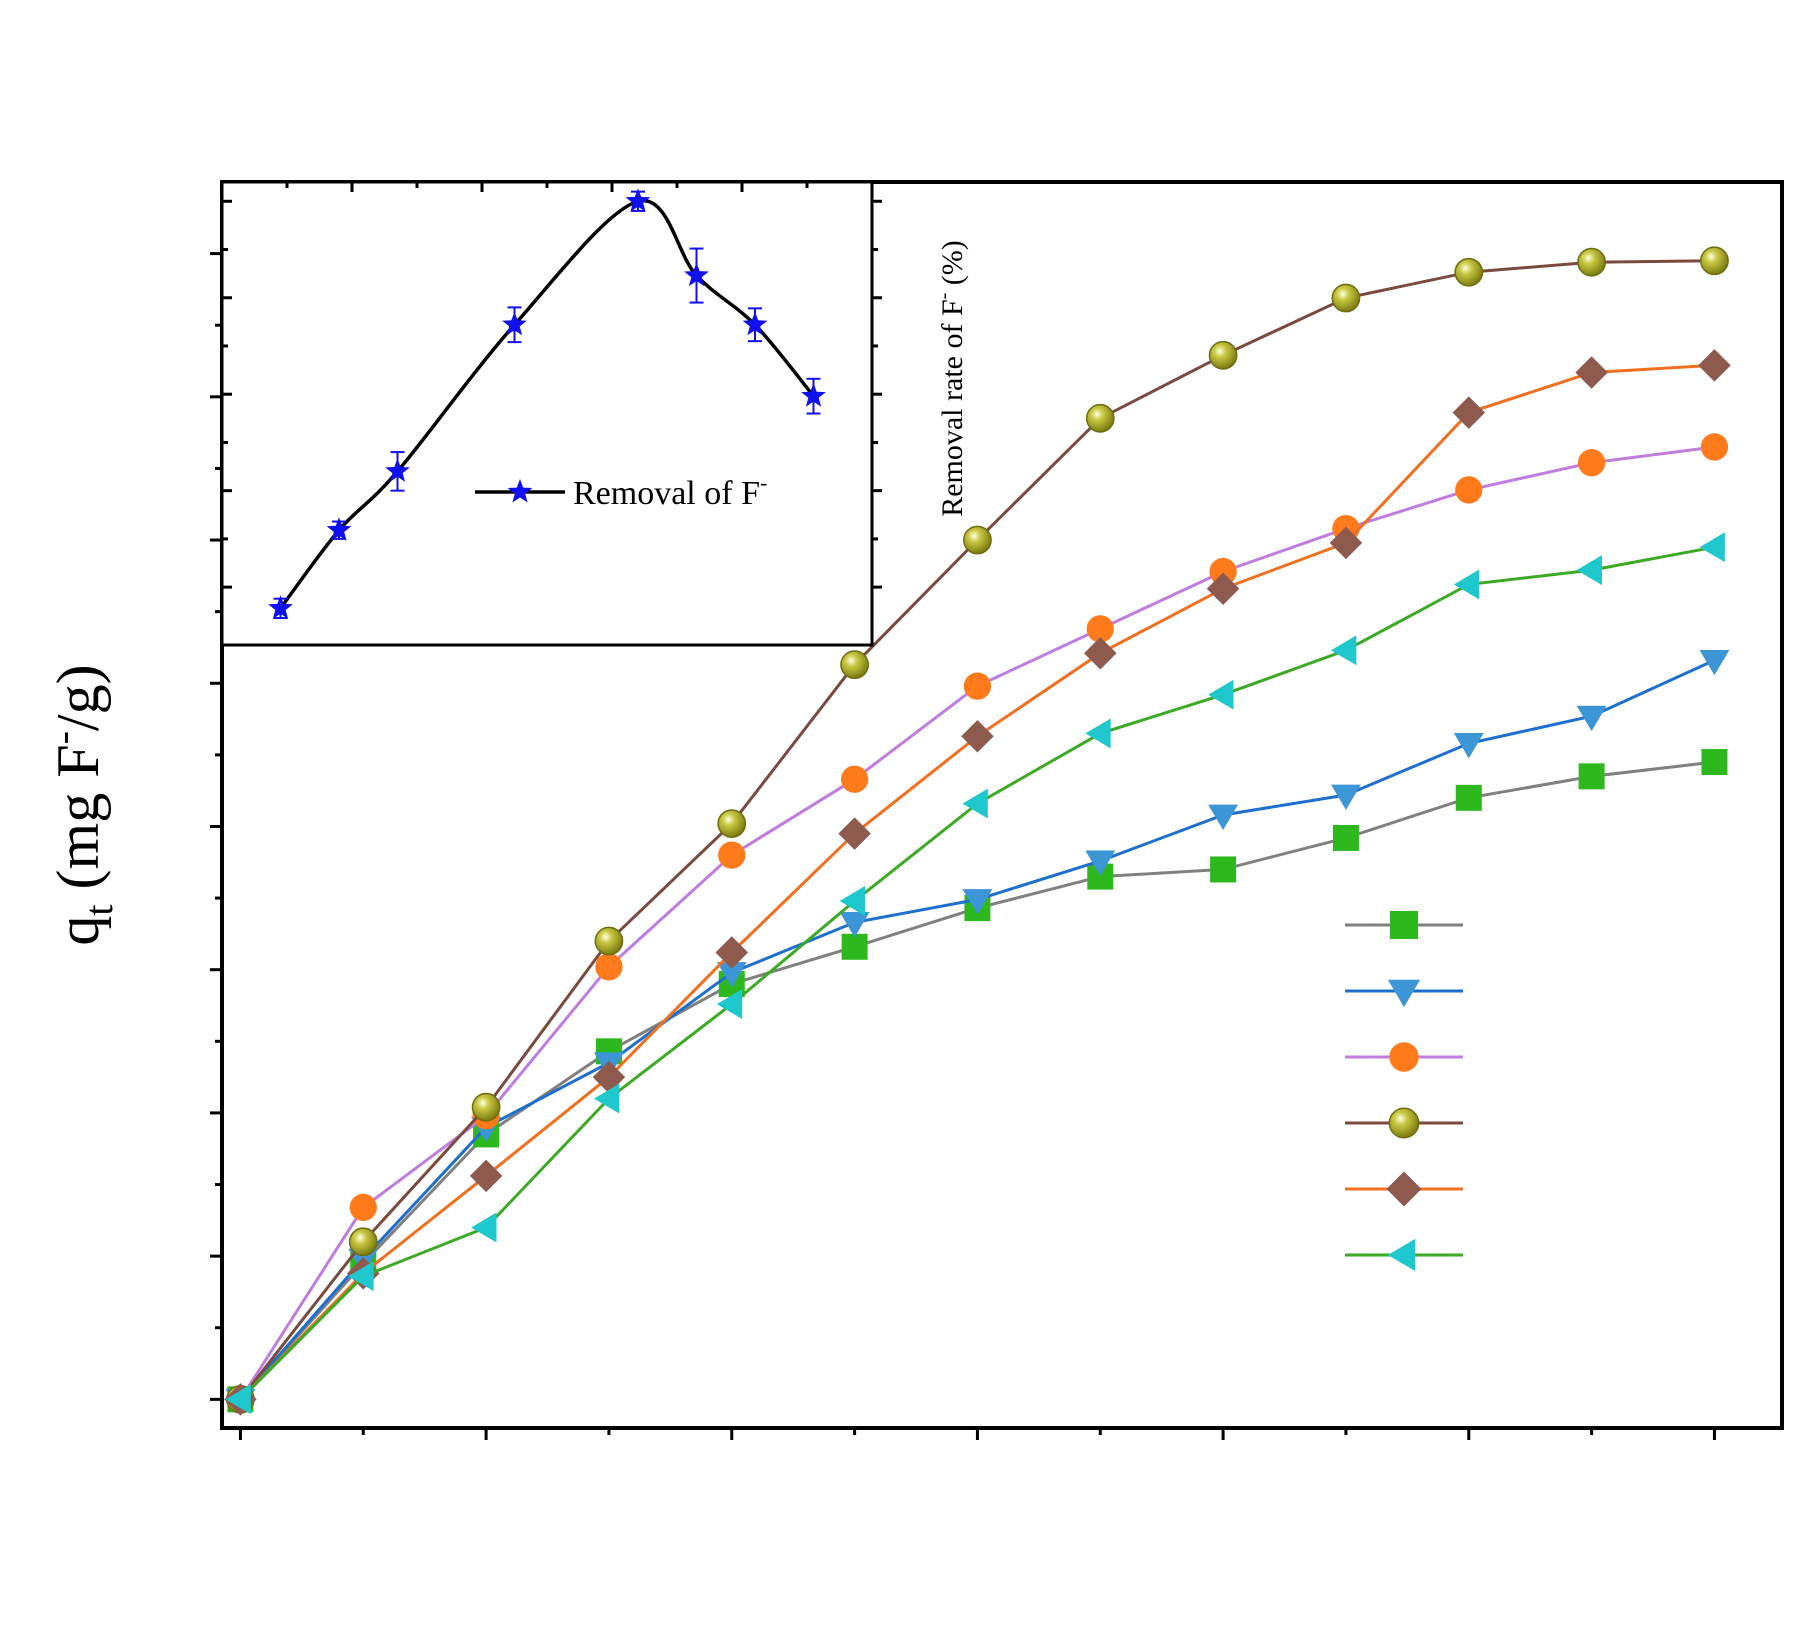  Describe the element at coordinates (952, 266) in the screenshot. I see `inset-y-label-units: (%)` at that location.